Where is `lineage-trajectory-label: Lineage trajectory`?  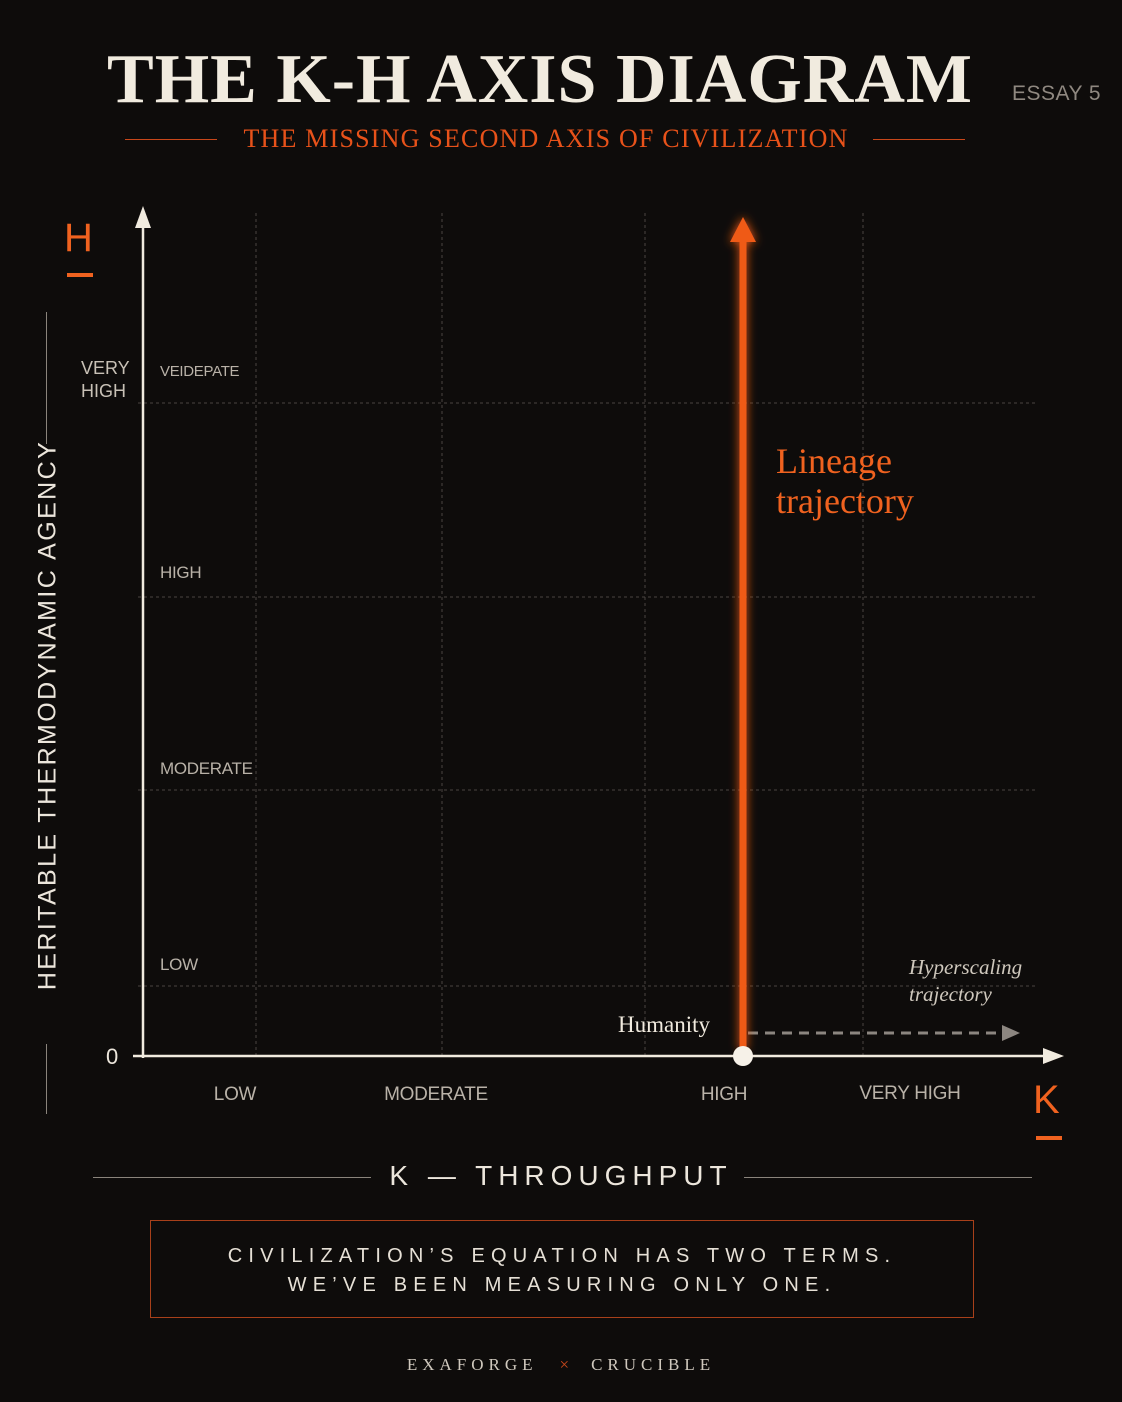 lineage-trajectory-label: Lineage trajectory is located at coordinates (845, 481).